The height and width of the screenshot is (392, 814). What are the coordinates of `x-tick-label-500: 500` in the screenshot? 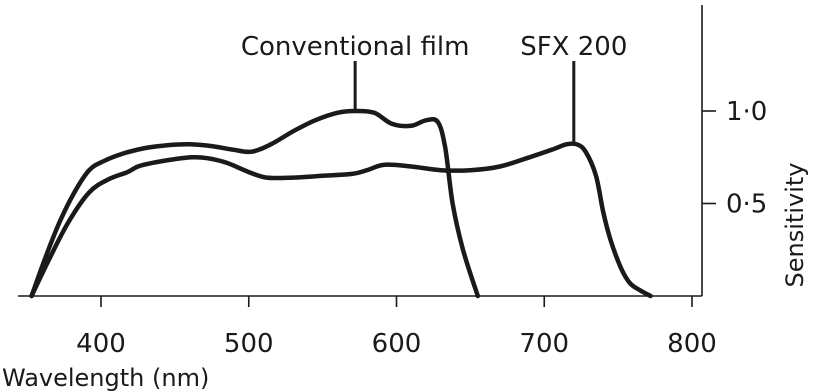 It's located at (249, 344).